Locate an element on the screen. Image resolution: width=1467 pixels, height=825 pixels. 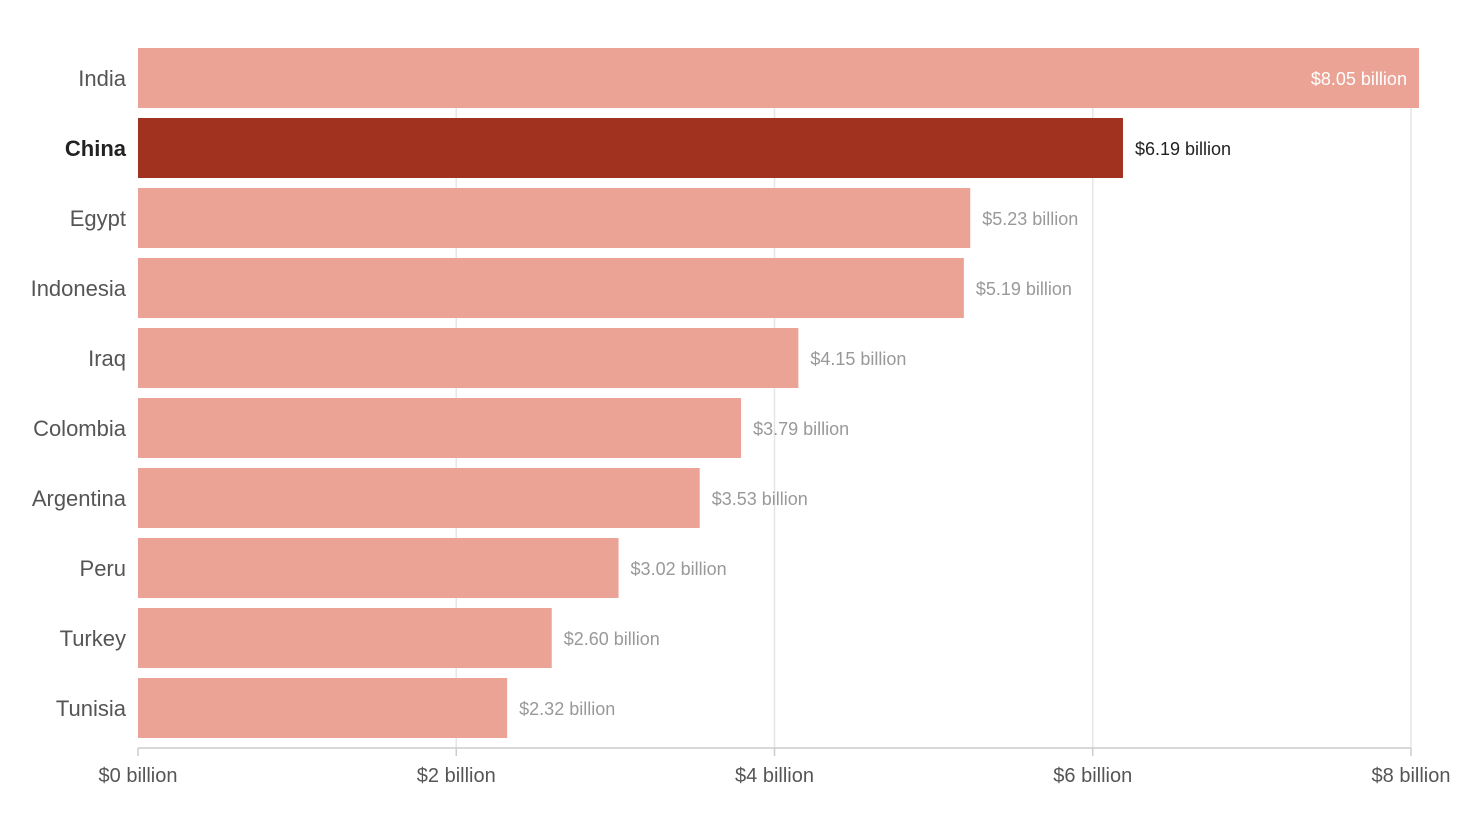
bar-colombia is located at coordinates (440, 428).